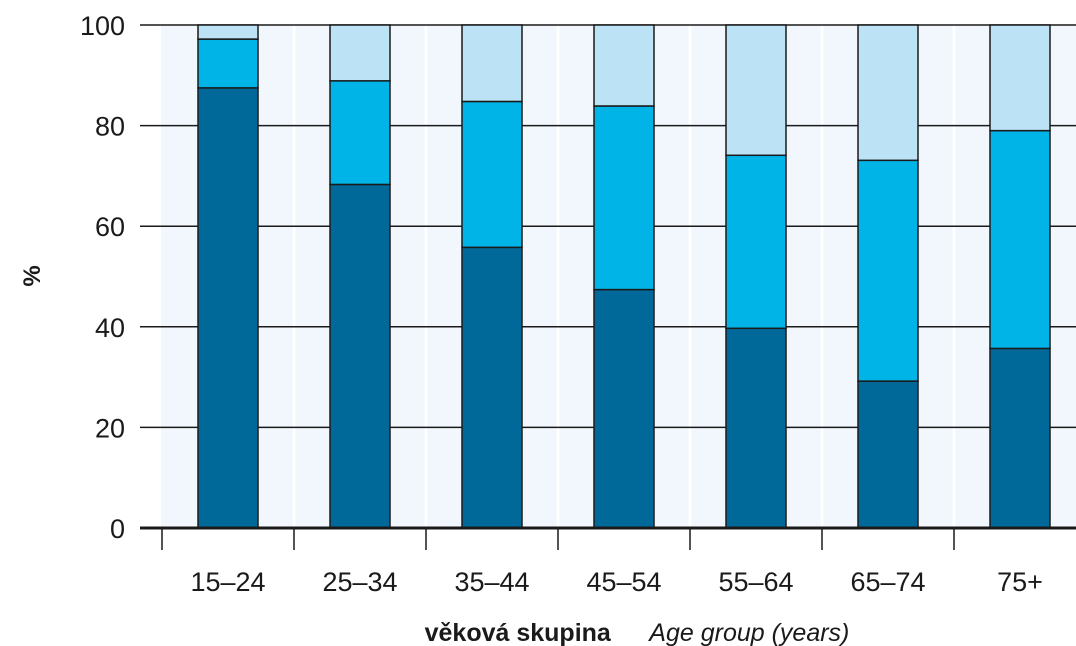 Image resolution: width=1076 pixels, height=646 pixels. I want to click on x-tick-label: 15–24, so click(227, 582).